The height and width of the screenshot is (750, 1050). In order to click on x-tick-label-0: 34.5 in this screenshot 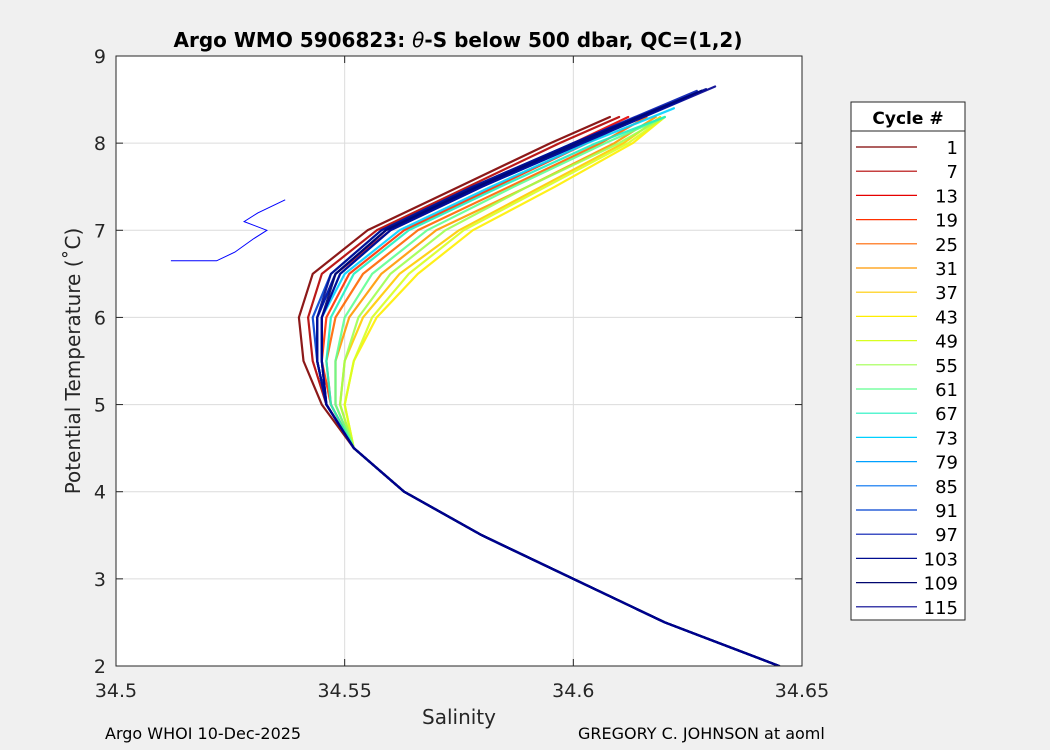, I will do `click(116, 691)`.